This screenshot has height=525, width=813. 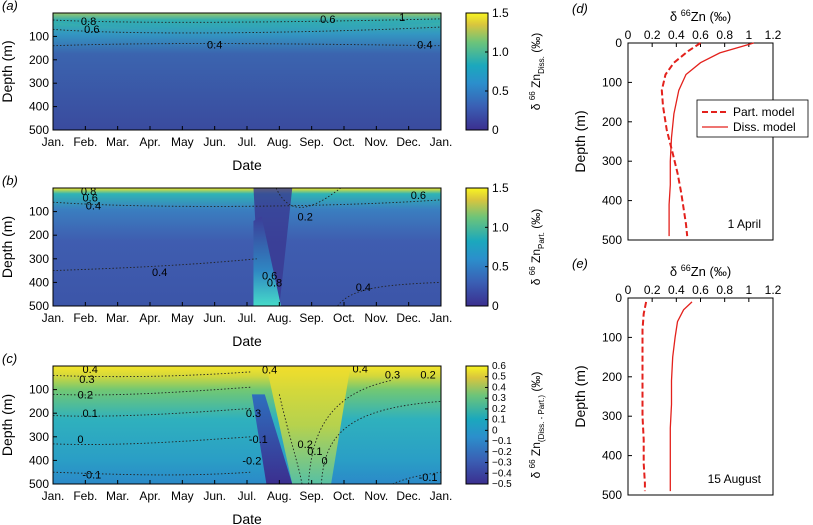 I want to click on date-annotation: 15 August, so click(x=735, y=479).